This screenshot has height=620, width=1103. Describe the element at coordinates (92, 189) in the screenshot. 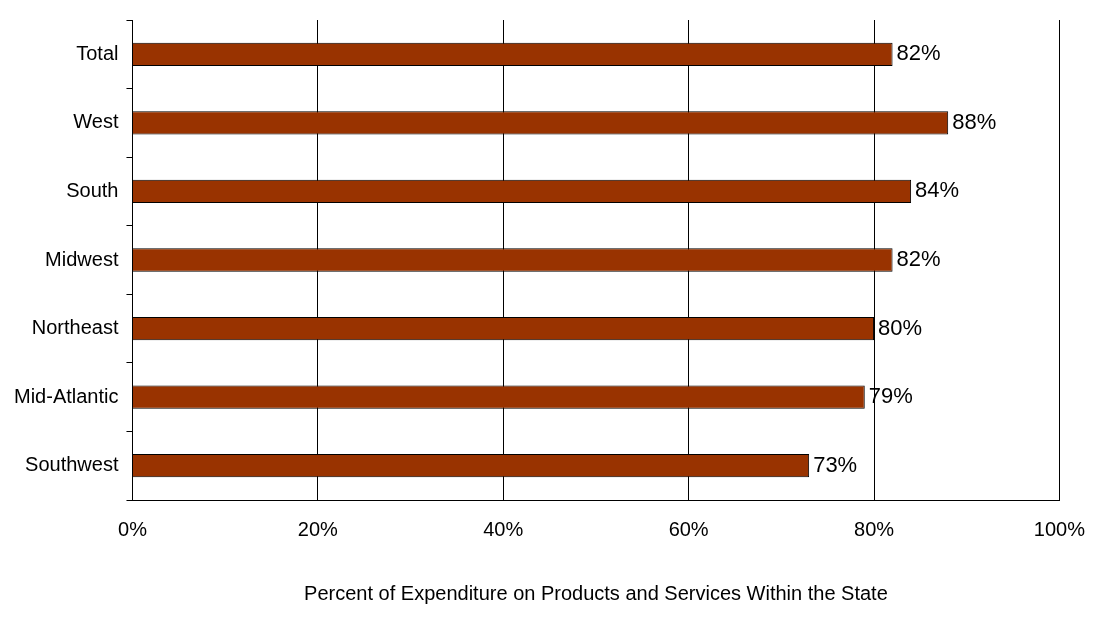

I see `y-tick-label: South` at that location.